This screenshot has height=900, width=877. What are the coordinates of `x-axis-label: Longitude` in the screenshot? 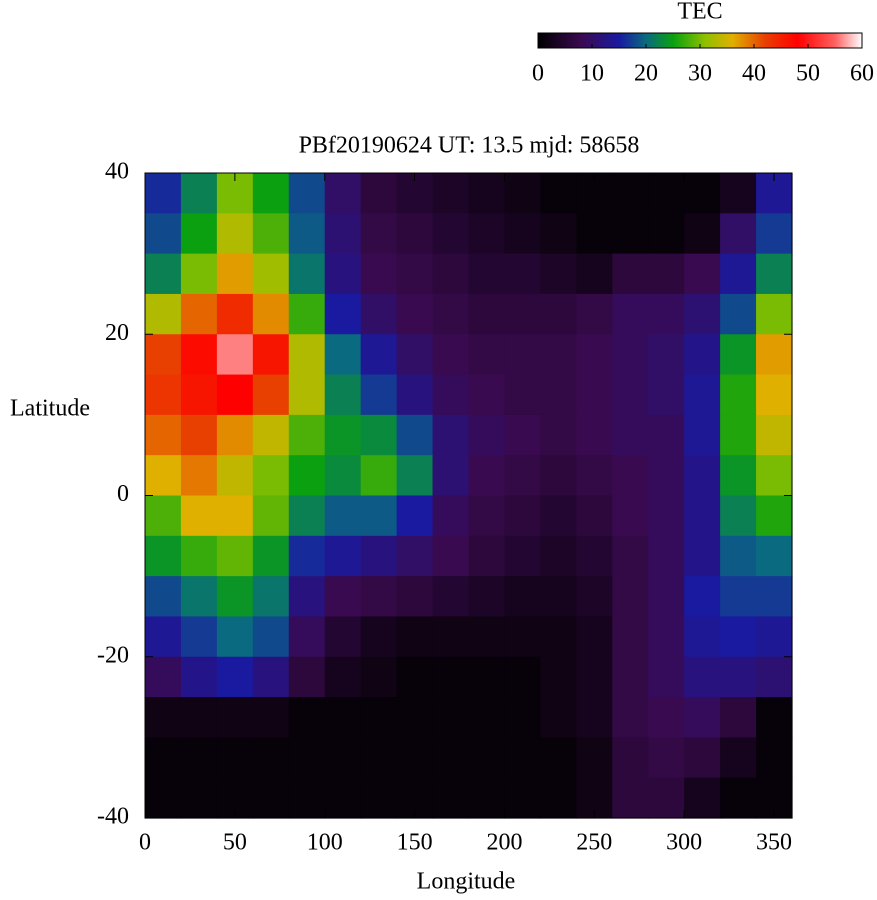 It's located at (466, 882).